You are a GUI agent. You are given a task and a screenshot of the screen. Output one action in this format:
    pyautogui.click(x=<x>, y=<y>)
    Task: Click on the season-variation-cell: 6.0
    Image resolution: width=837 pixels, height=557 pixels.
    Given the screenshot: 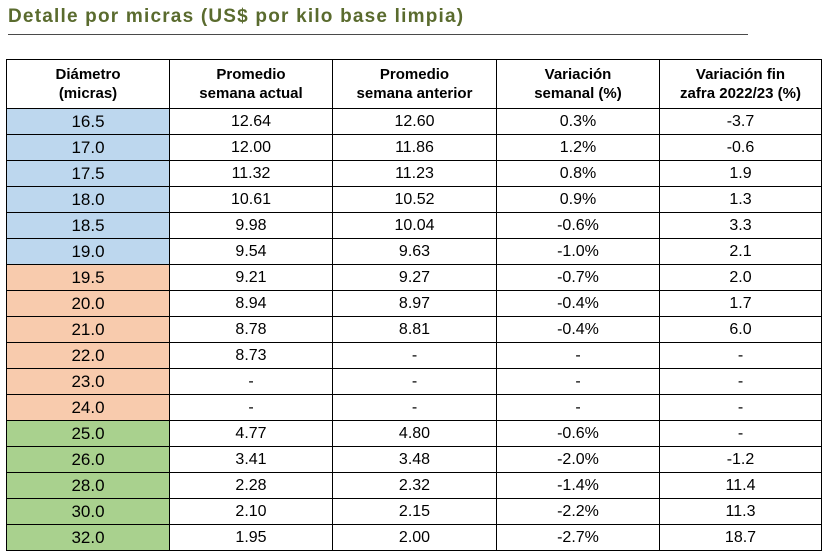 What is the action you would take?
    pyautogui.click(x=740, y=329)
    